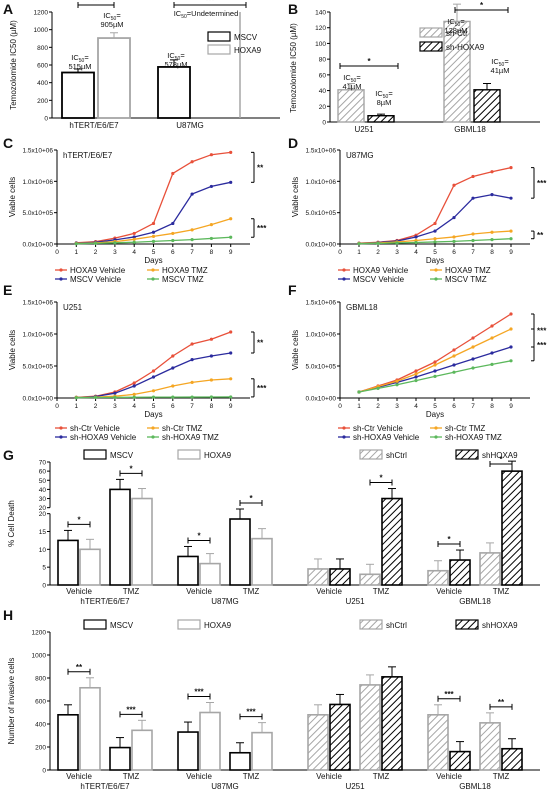 The height and width of the screenshot is (794, 550). Describe the element at coordinates (43, 472) in the screenshot. I see `panel-g-ticklabel-upper-4: 60` at that location.